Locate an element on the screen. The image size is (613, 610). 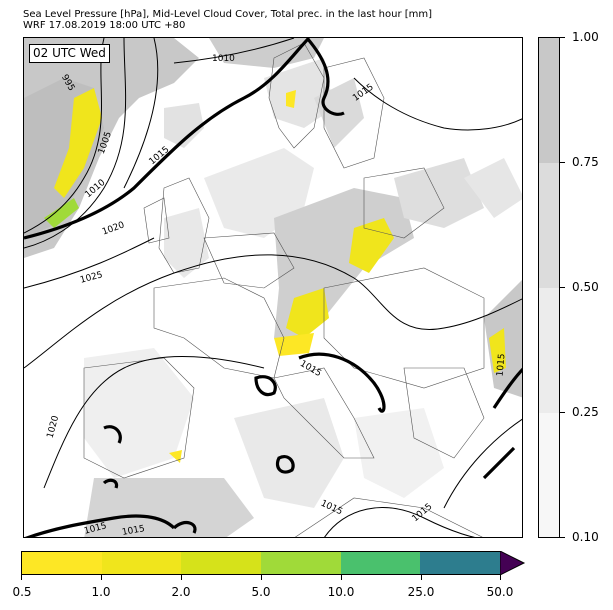
prec-bar-tick-label: 1.0 is located at coordinates (101, 592).